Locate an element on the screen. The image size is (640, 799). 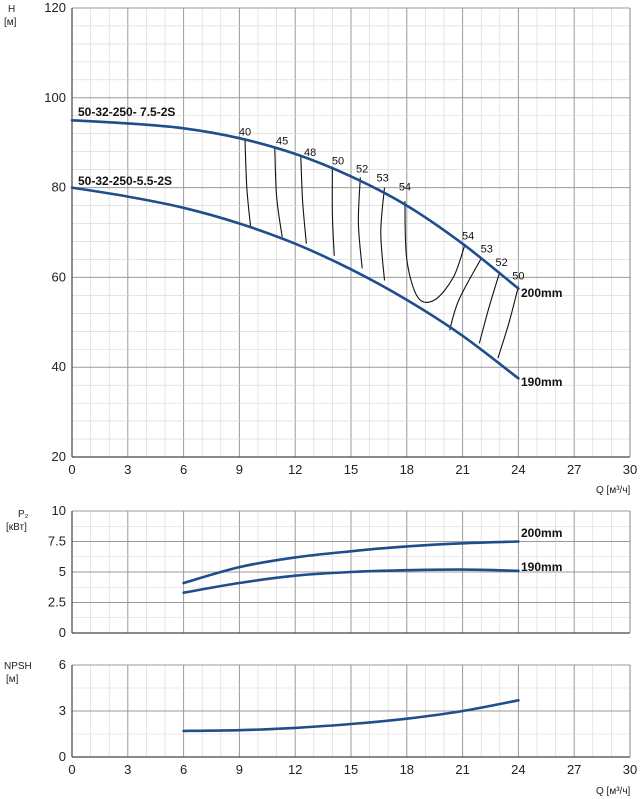
npsh-xtick-label: 12 is located at coordinates (295, 769).